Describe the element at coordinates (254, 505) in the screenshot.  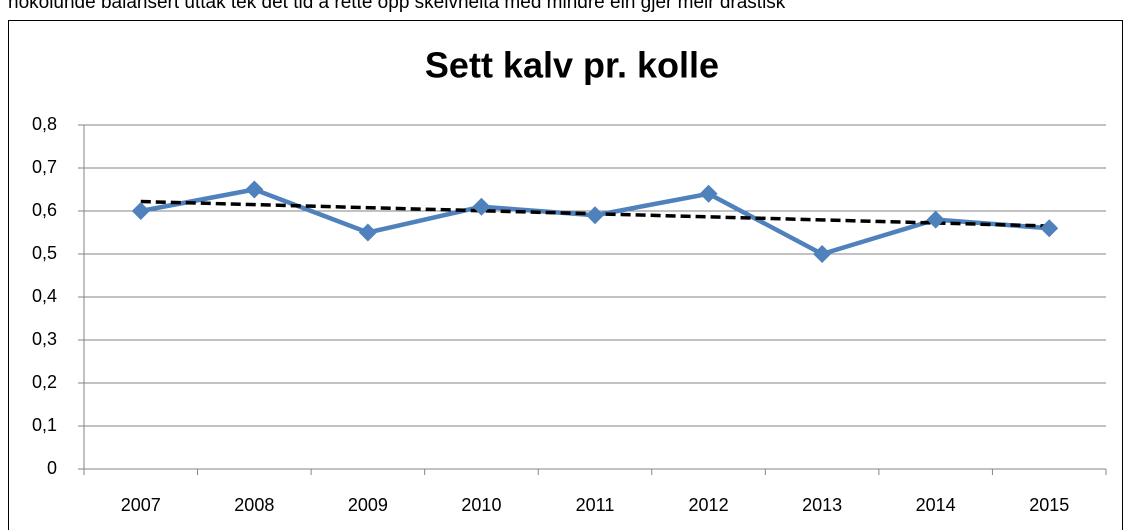
I see `x-tick-label: 2008` at that location.